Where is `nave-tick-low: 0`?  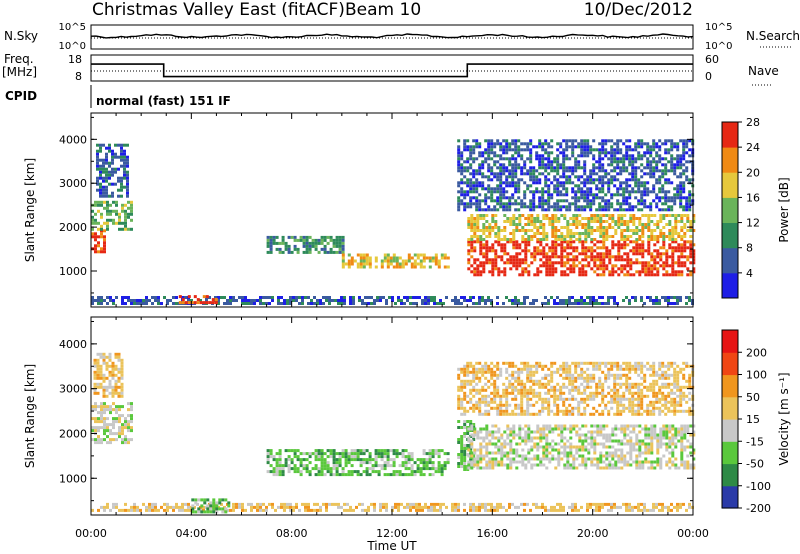
nave-tick-low: 0 is located at coordinates (708, 76).